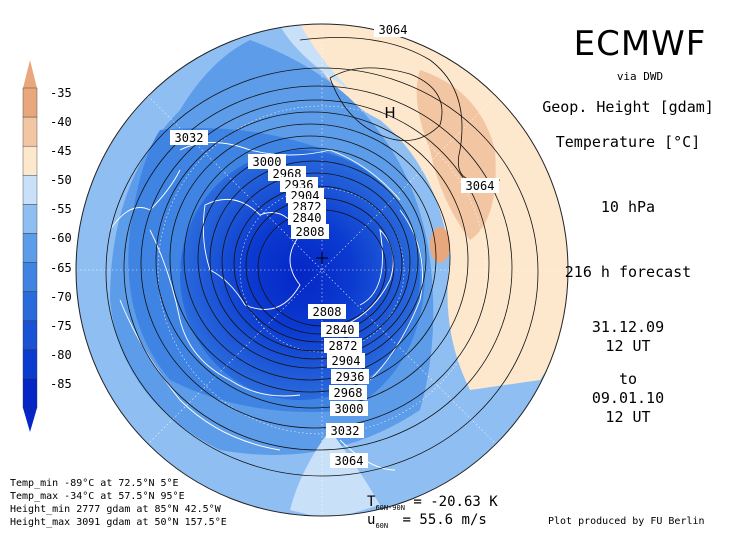 The height and width of the screenshot is (541, 733). Describe the element at coordinates (628, 327) in the screenshot. I see `init-date: 31.12.09` at that location.